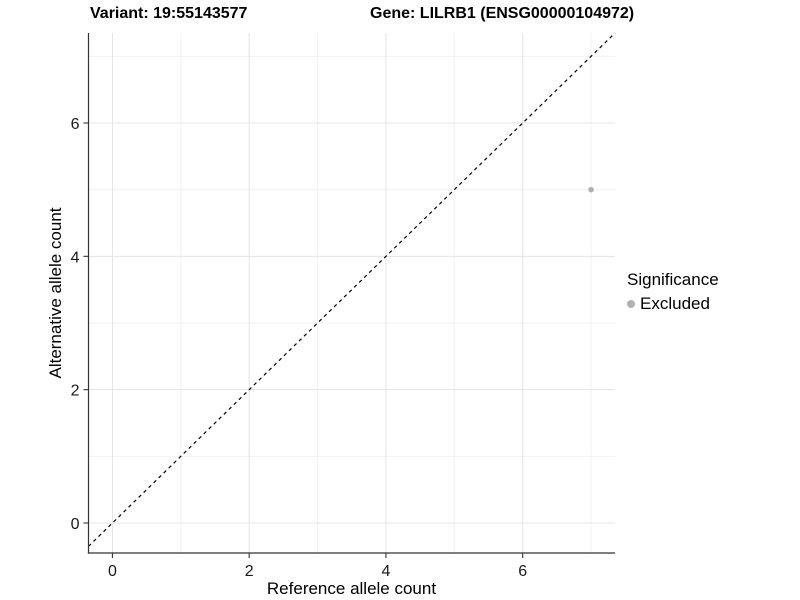  What do you see at coordinates (673, 279) in the screenshot?
I see `legend-title: Significance` at bounding box center [673, 279].